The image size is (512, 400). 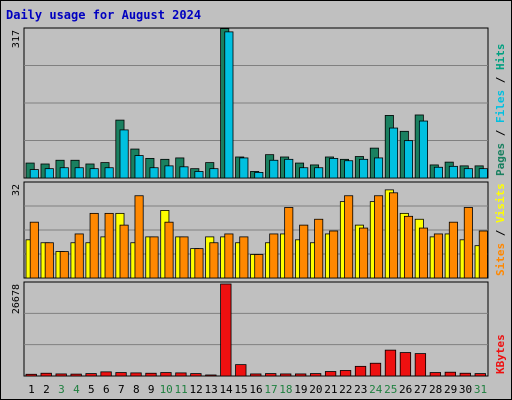 I want to click on x-tick-label-day-21: 21, so click(x=330, y=389).